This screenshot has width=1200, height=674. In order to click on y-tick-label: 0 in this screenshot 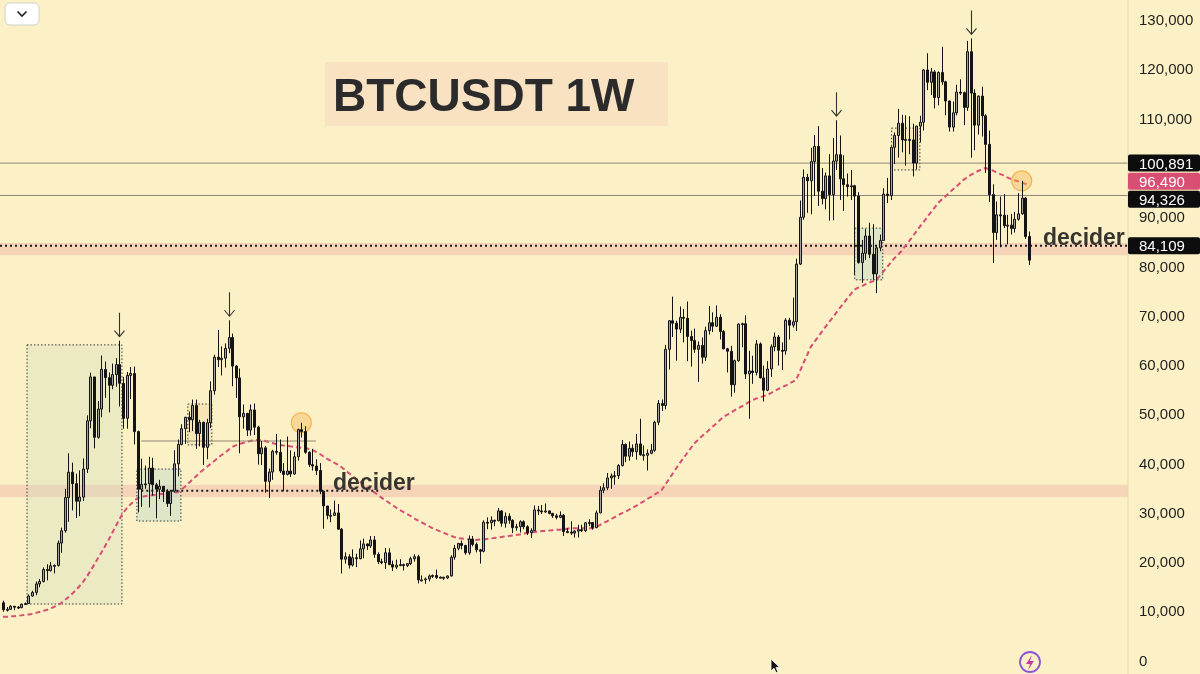, I will do `click(1143, 660)`.